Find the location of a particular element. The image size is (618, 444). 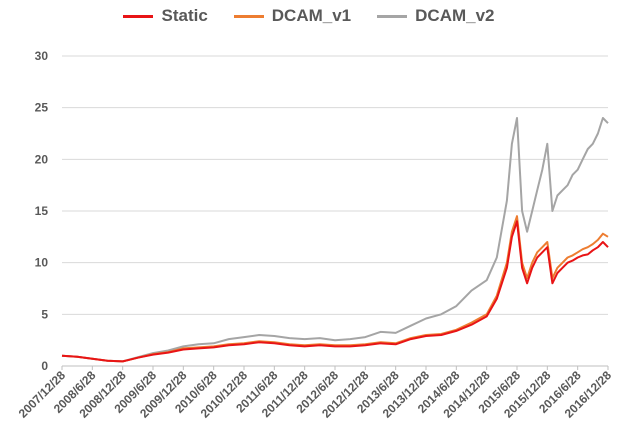

y-axis: 0 5 10 15 20 25 30 is located at coordinates (42, 211).